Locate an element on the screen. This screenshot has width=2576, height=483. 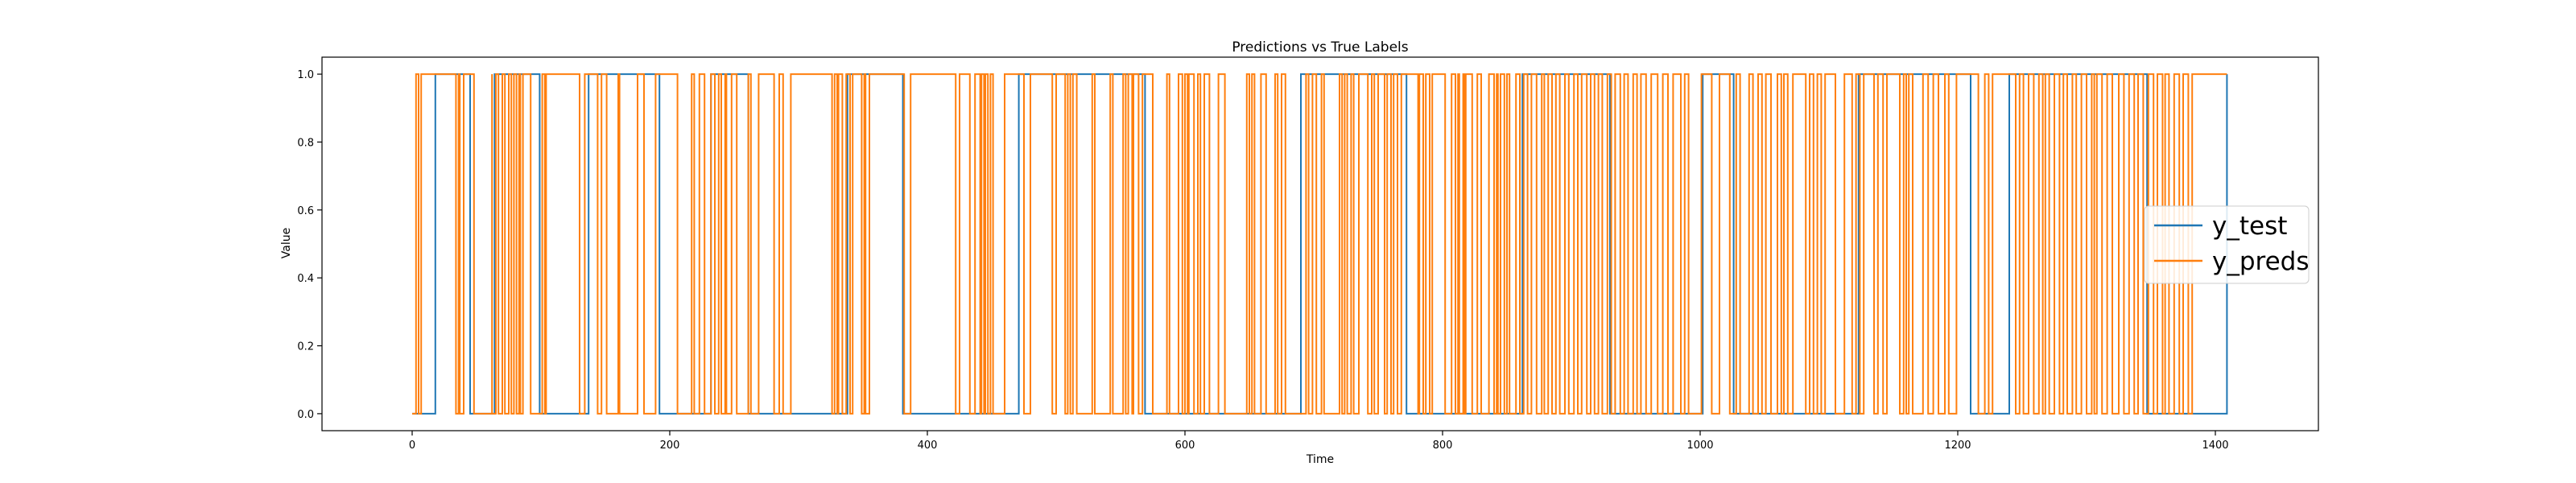
x-tick-label: 1000 is located at coordinates (1699, 446).